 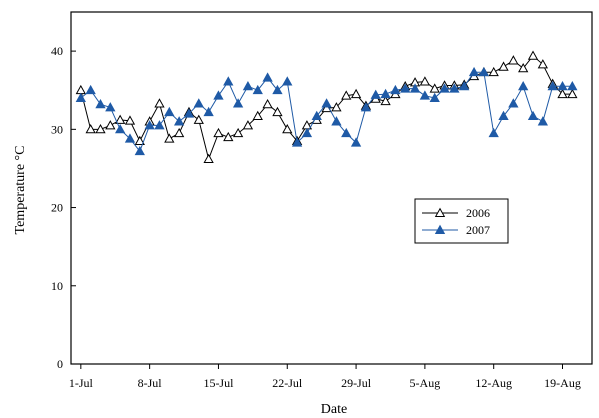 I want to click on y-tick-label: 10, so click(x=57, y=286).